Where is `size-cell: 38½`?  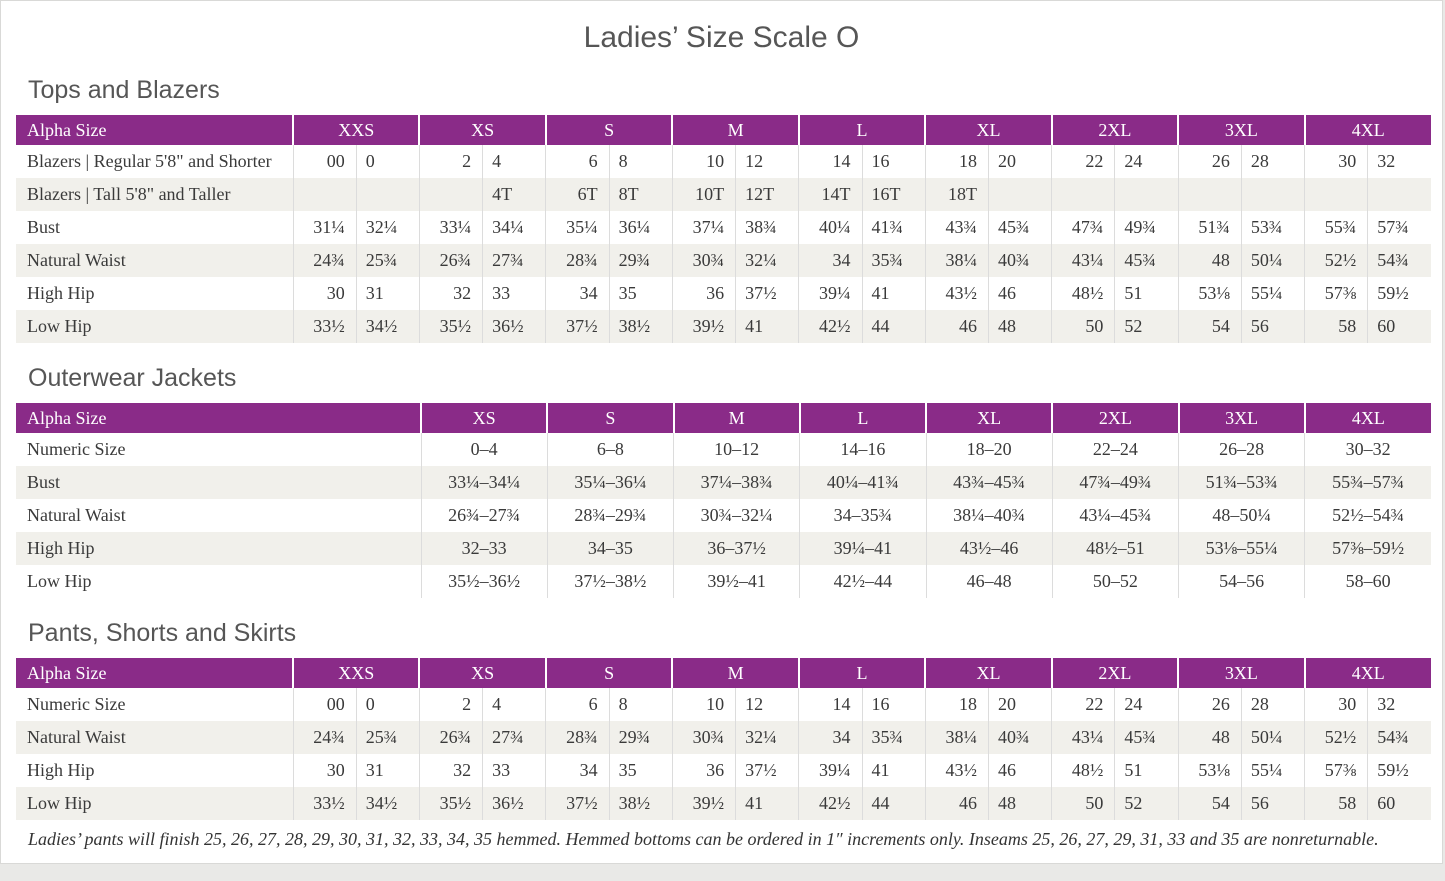 size-cell: 38½ is located at coordinates (640, 803).